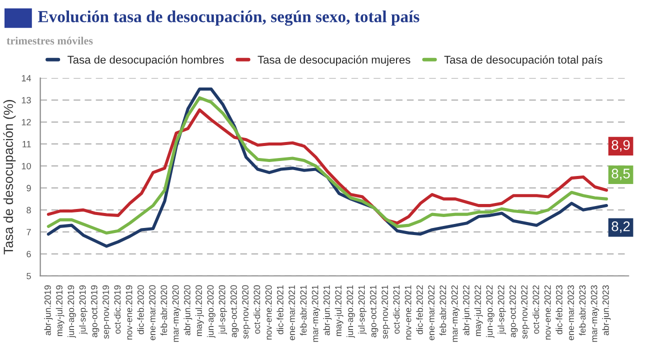  I want to click on x-tick-label: ago-oct.2019, so click(95, 311).